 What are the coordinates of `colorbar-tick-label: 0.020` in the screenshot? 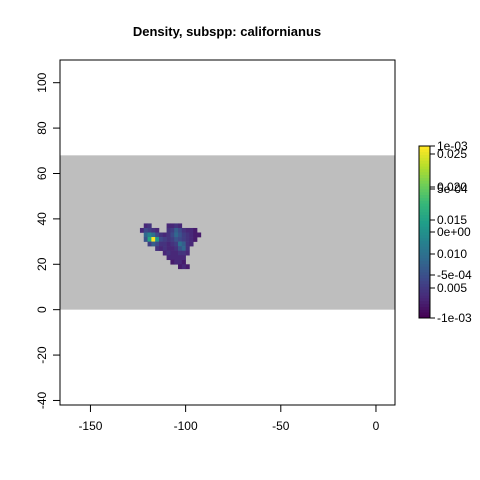 It's located at (452, 187).